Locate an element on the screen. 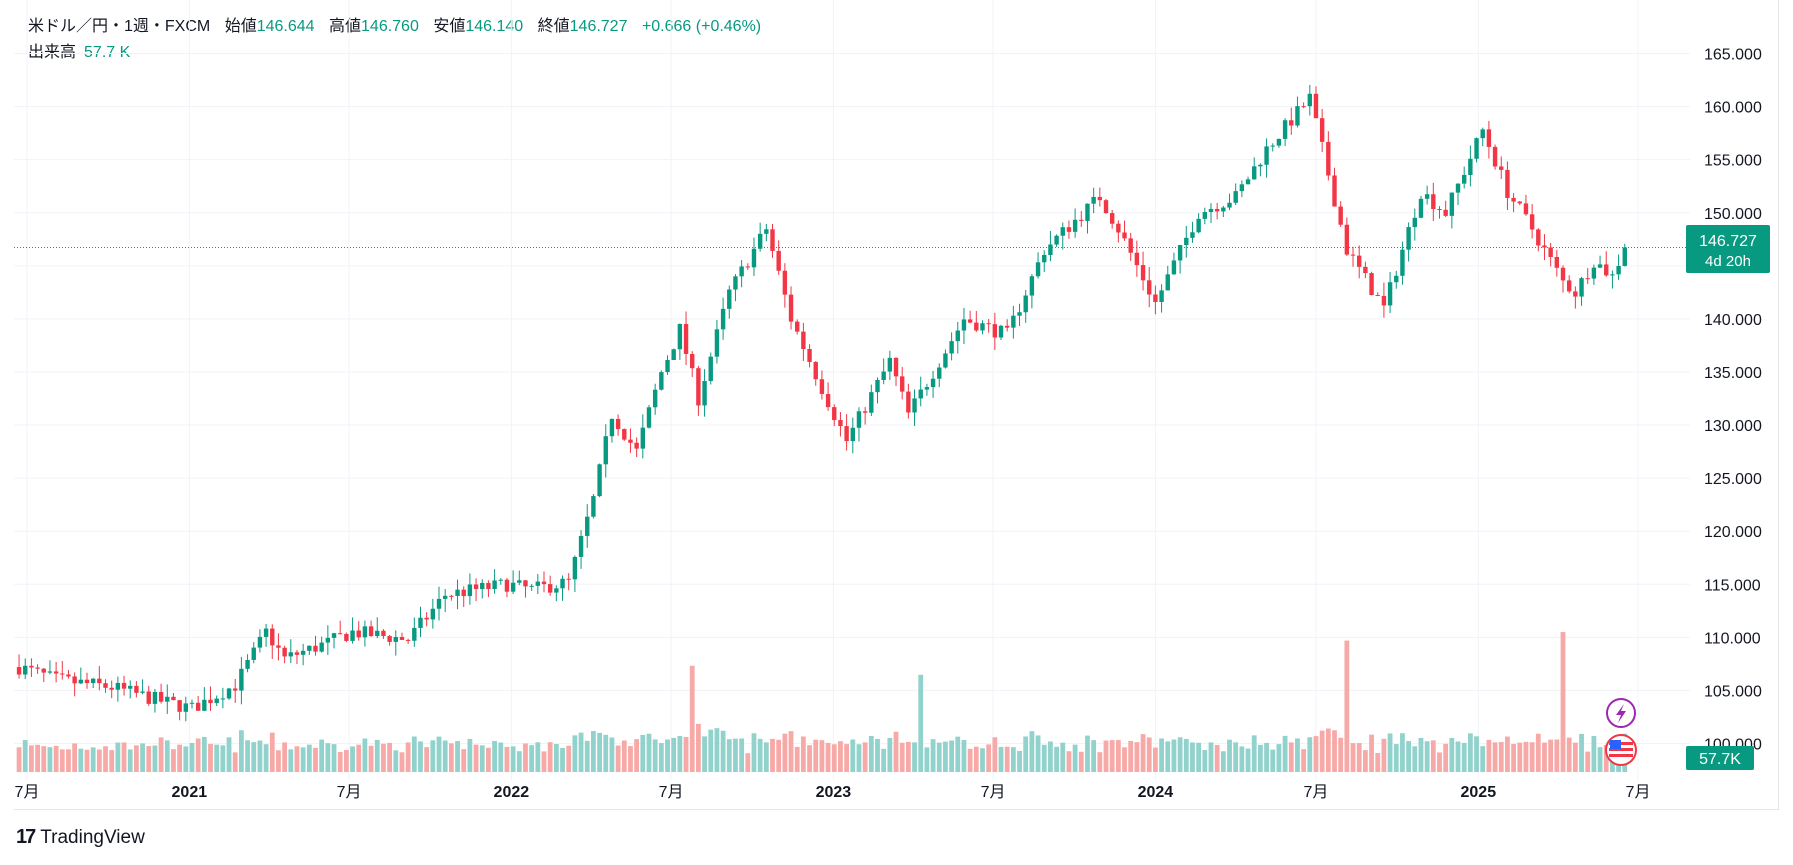 The width and height of the screenshot is (1793, 865). y-tick-label: 120.000 is located at coordinates (1733, 532).